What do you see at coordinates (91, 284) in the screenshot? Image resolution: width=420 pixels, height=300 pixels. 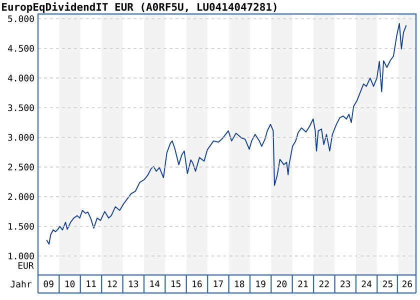 I see `x-tick-label: 11` at bounding box center [91, 284].